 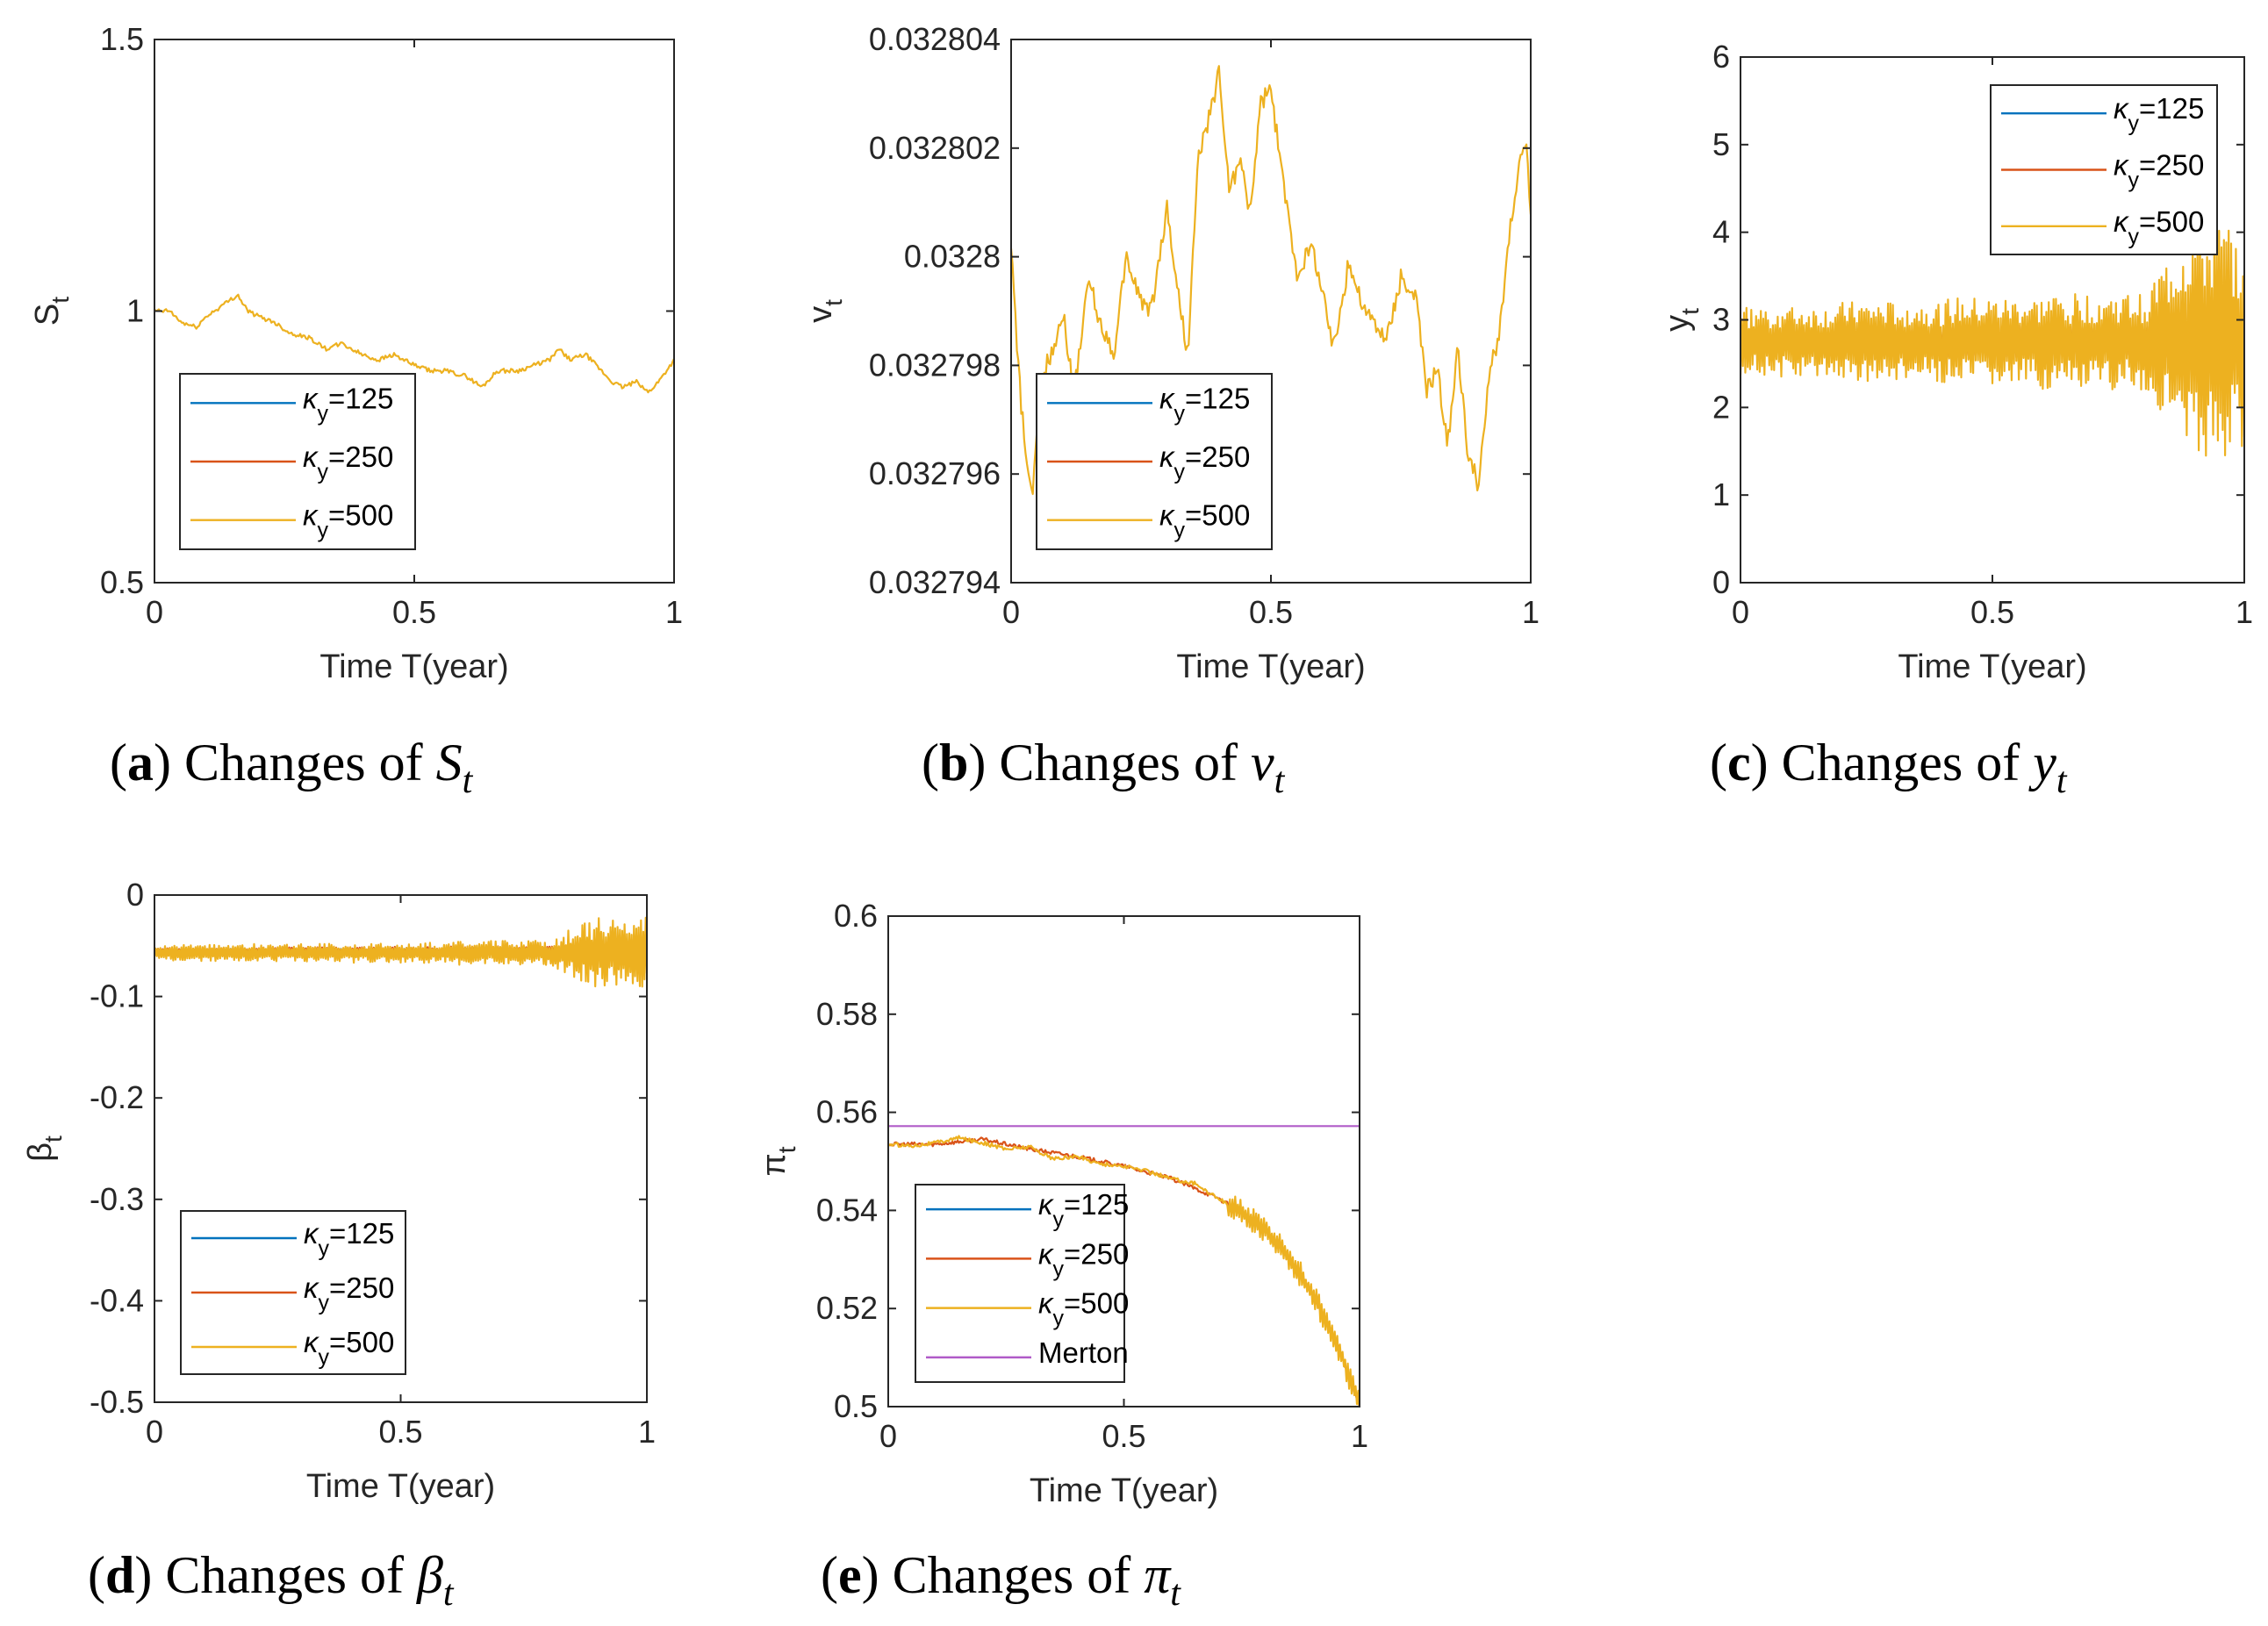 I want to click on panel-caption: (e) Changes of πt, so click(x=1001, y=1580).